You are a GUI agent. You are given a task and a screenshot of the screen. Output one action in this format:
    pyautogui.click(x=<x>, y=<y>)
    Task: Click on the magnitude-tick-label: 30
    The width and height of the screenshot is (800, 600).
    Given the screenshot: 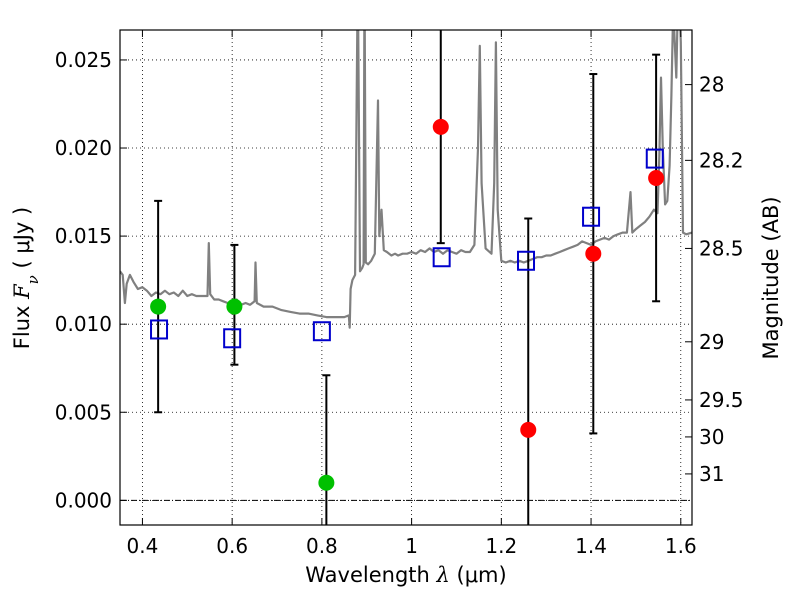 What is the action you would take?
    pyautogui.click(x=711, y=437)
    